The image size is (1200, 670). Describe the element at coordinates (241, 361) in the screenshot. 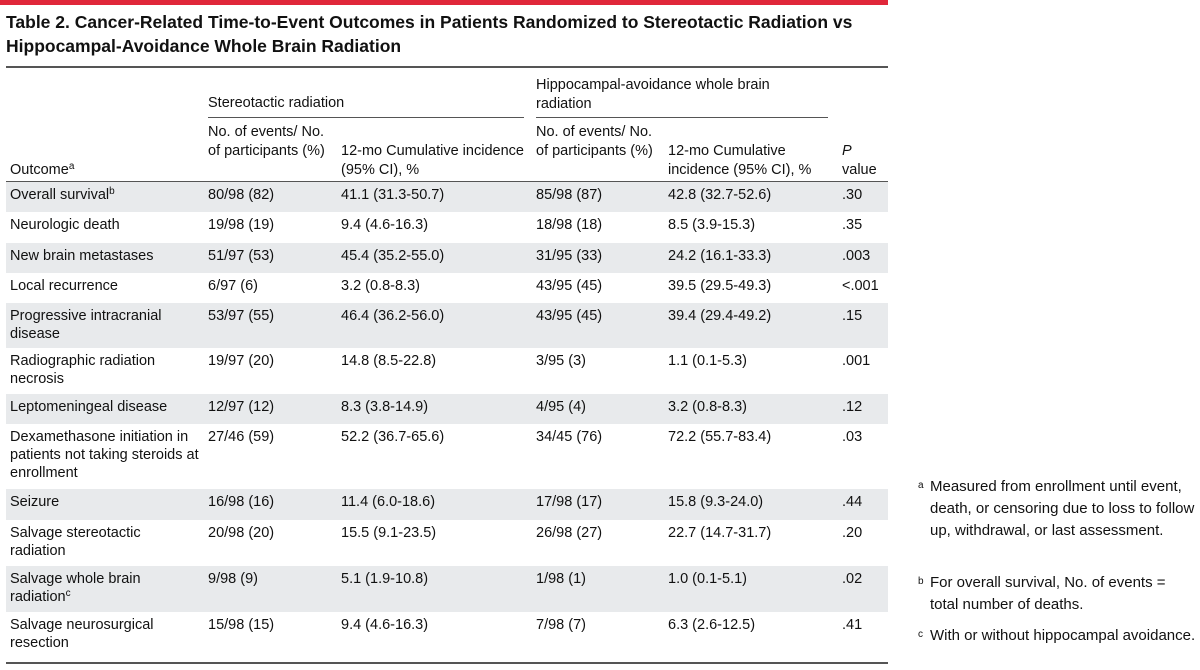

I see `row-sr-events: 19/97 (20)` at that location.